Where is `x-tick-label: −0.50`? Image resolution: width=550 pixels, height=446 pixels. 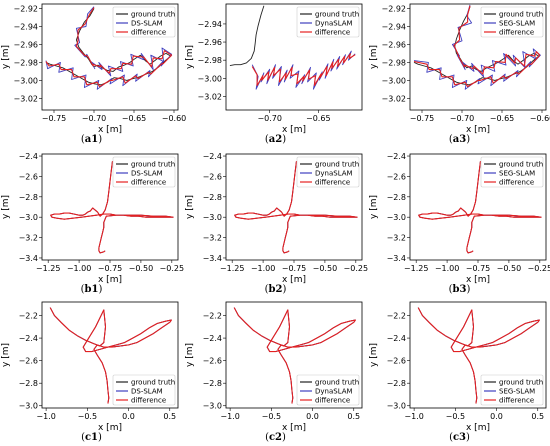
x-tick-label: −0.50 is located at coordinates (509, 268).